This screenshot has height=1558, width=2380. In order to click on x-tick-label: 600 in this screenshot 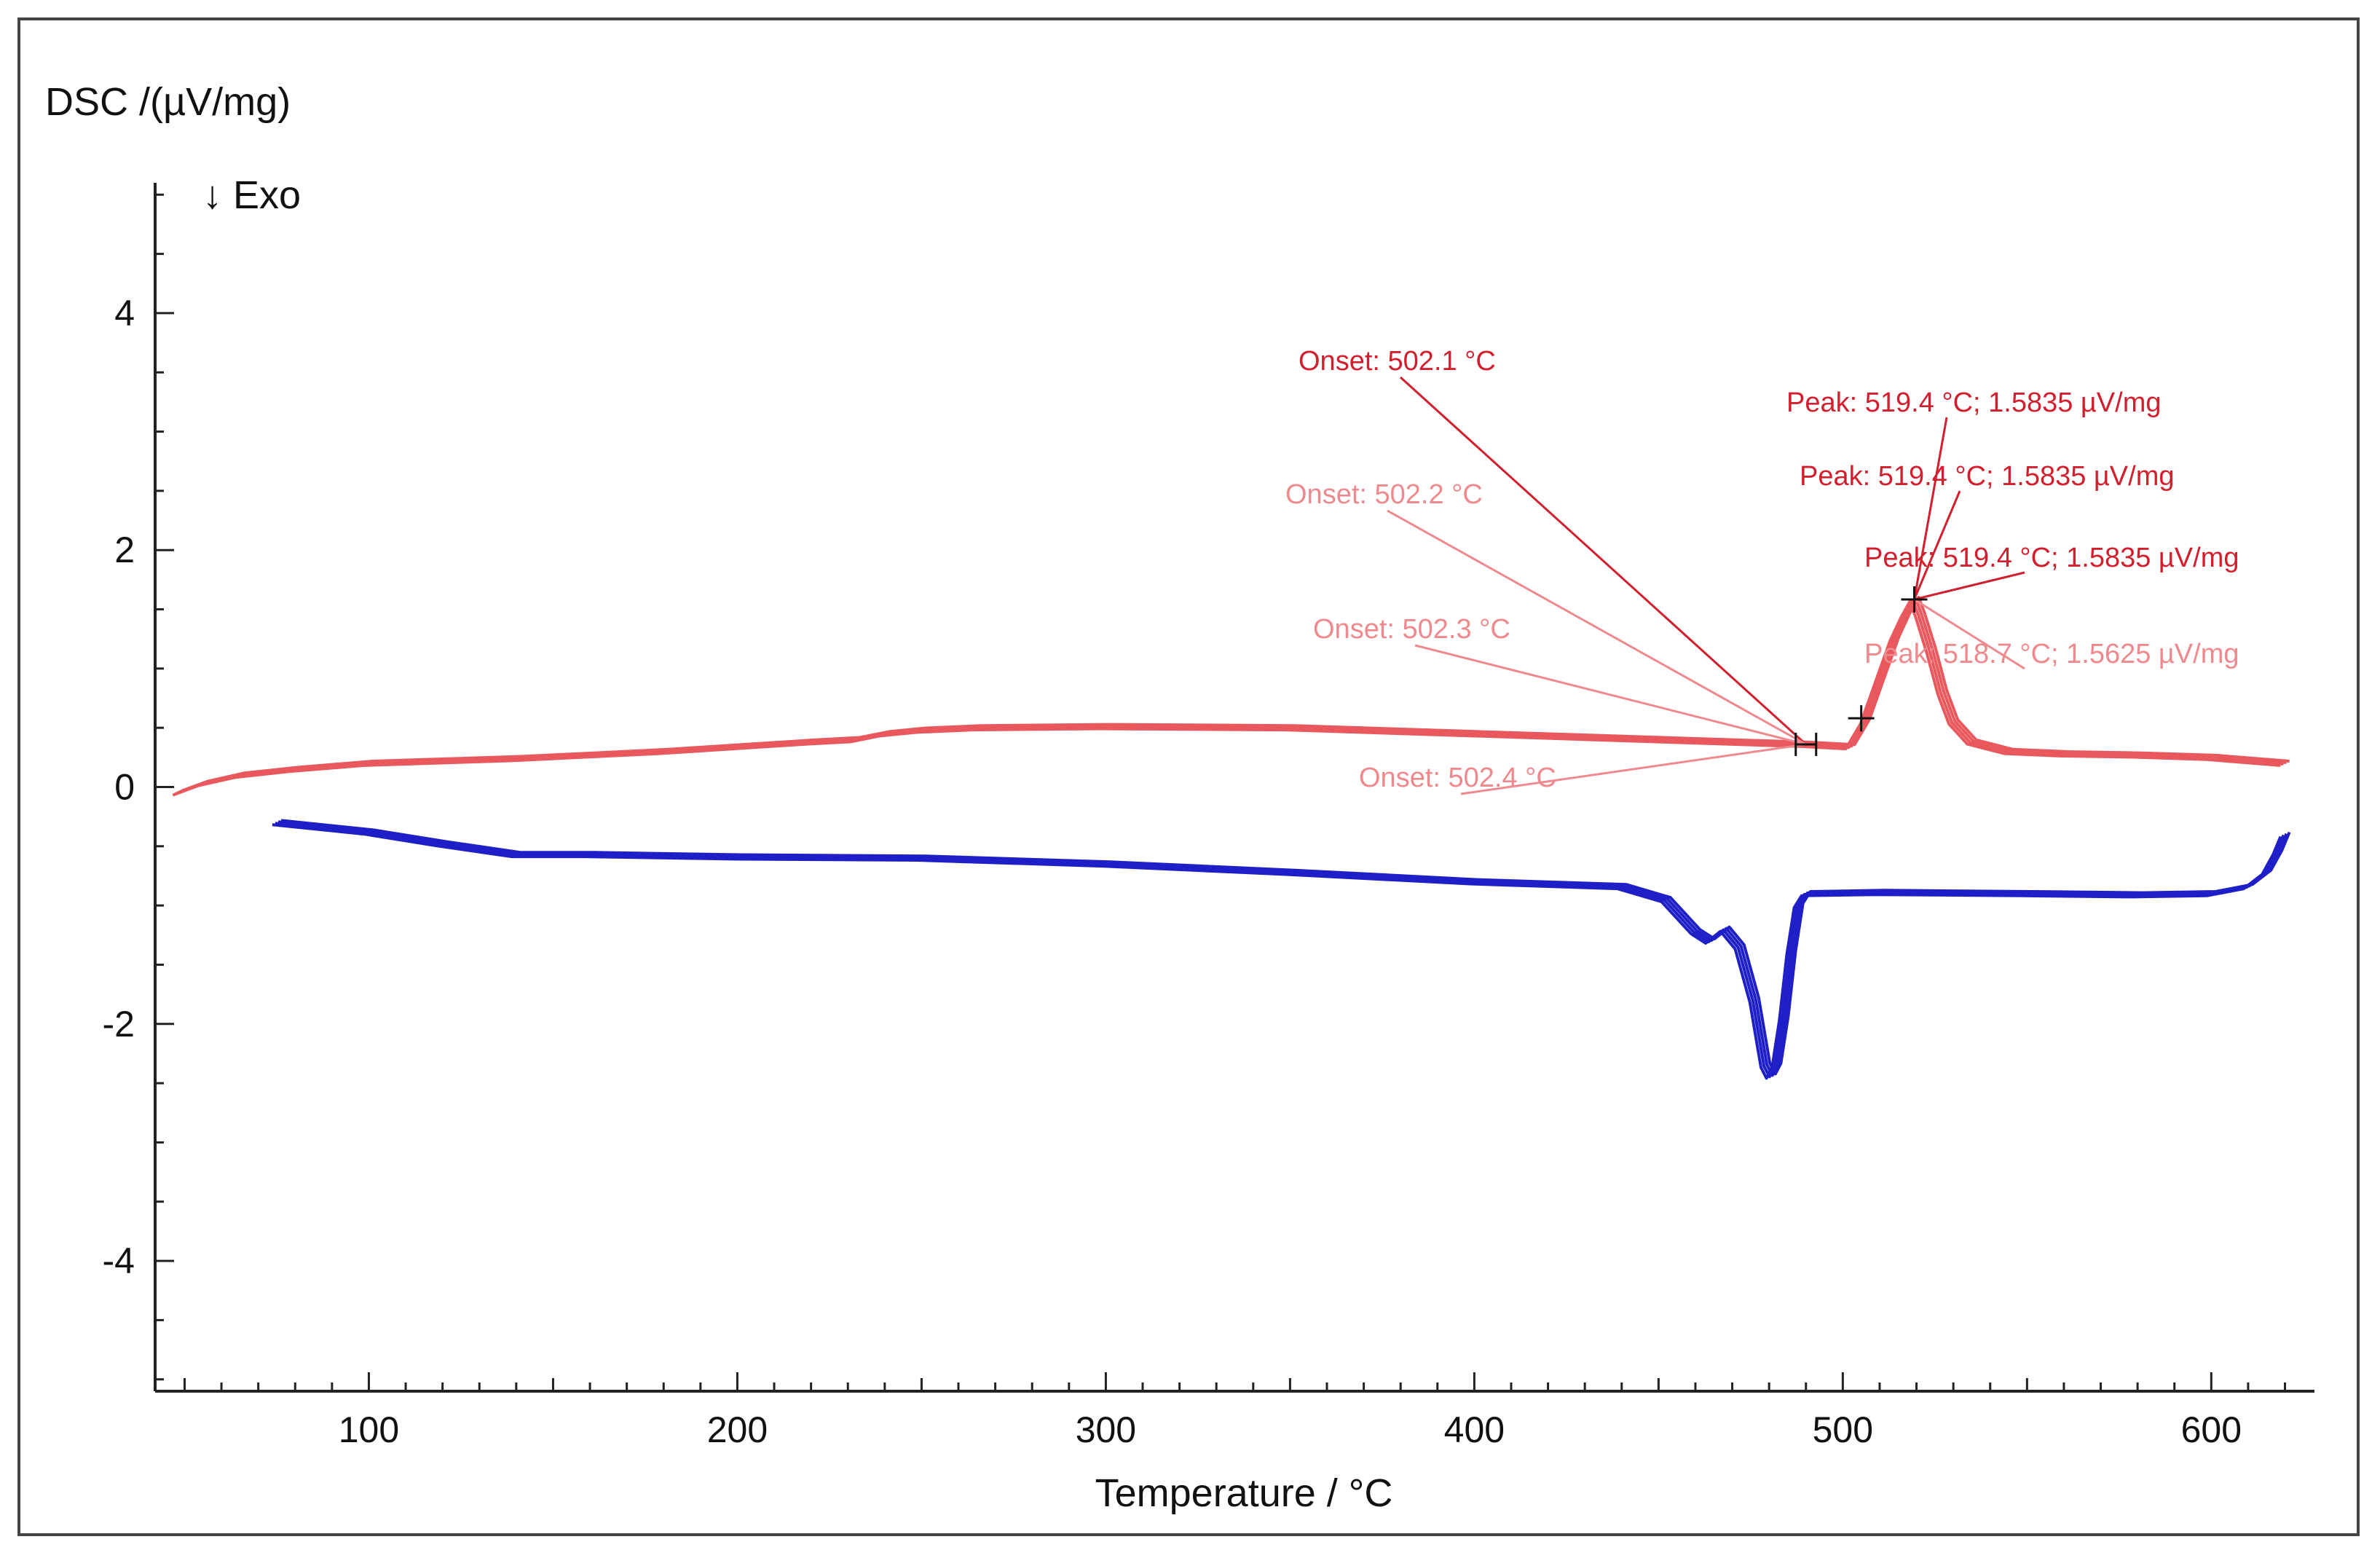, I will do `click(2211, 1429)`.